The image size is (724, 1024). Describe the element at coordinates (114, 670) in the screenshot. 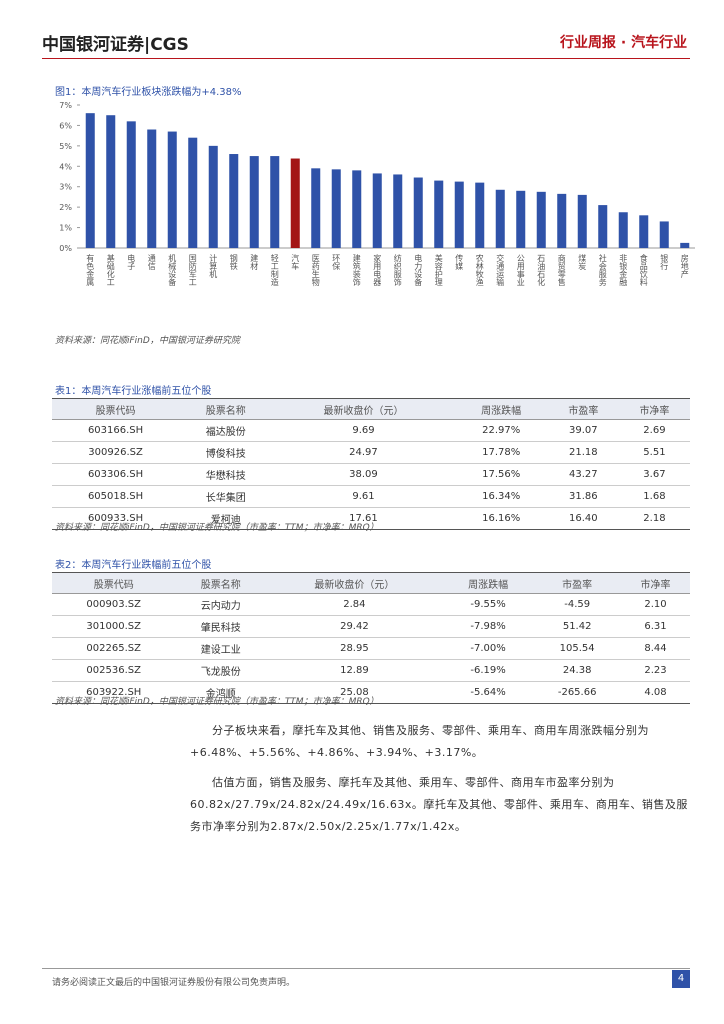

I see `cell: 002536.SZ` at that location.